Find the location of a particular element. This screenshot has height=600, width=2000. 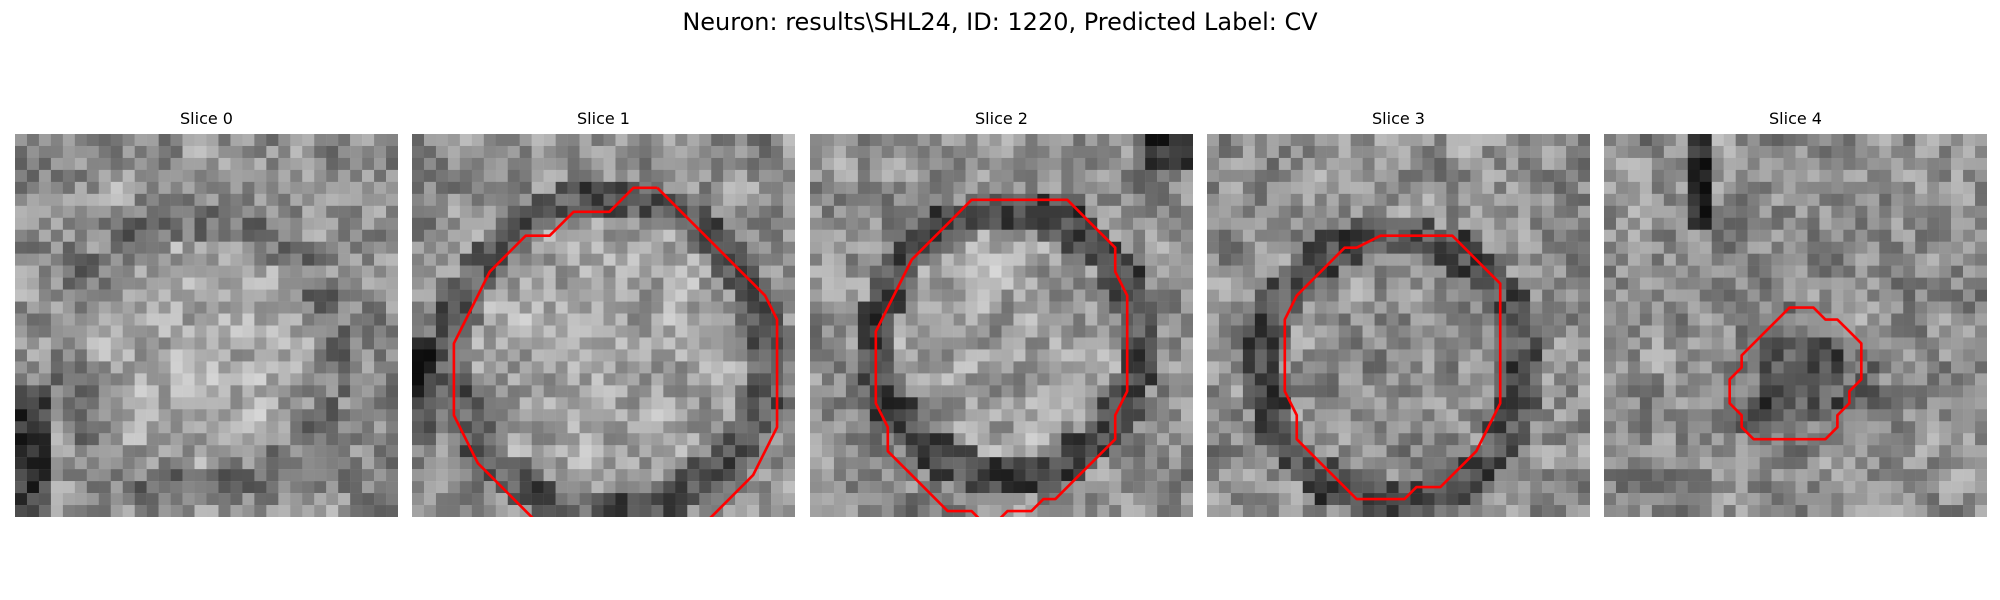

panel-title: Slice 2 is located at coordinates (1001, 118).